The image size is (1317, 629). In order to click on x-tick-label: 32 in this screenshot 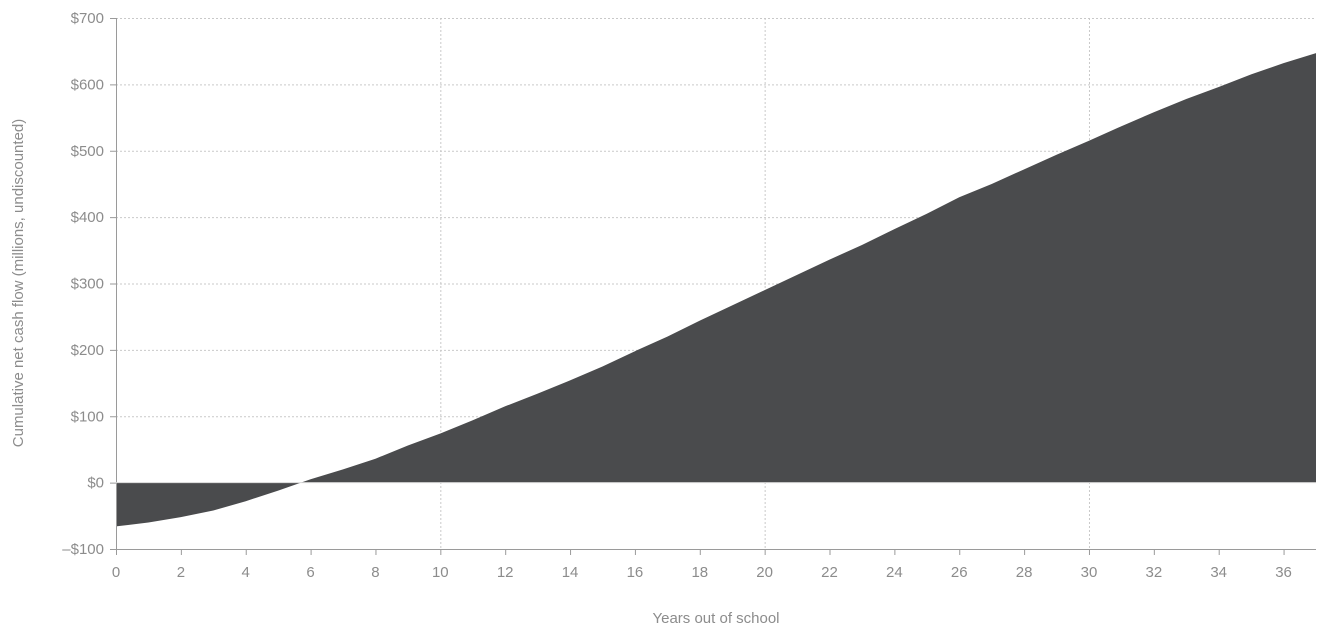, I will do `click(1153, 572)`.